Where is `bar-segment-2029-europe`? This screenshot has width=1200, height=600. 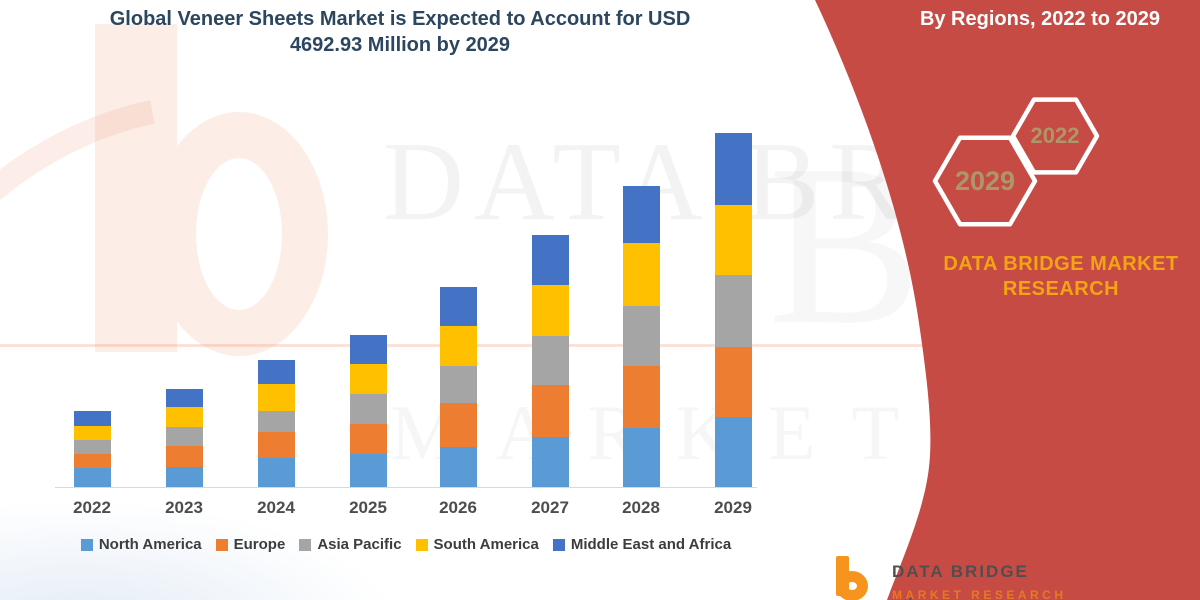 bar-segment-2029-europe is located at coordinates (733, 382).